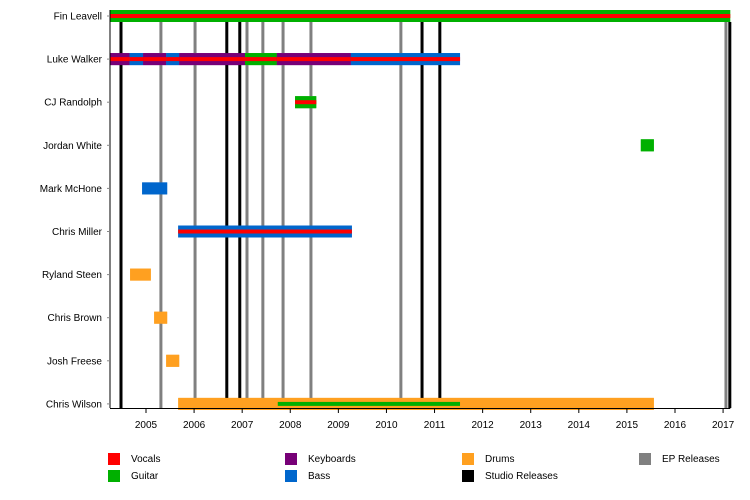 The image size is (750, 500). What do you see at coordinates (290, 425) in the screenshot?
I see `x-tick-label: 2008` at bounding box center [290, 425].